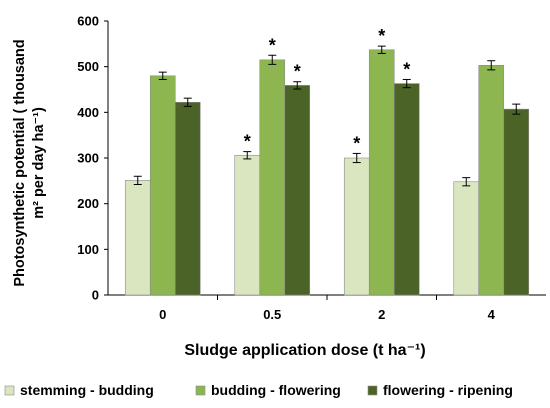 The image size is (550, 408). Describe the element at coordinates (276, 390) in the screenshot. I see `legend-label: budding - flowering` at that location.